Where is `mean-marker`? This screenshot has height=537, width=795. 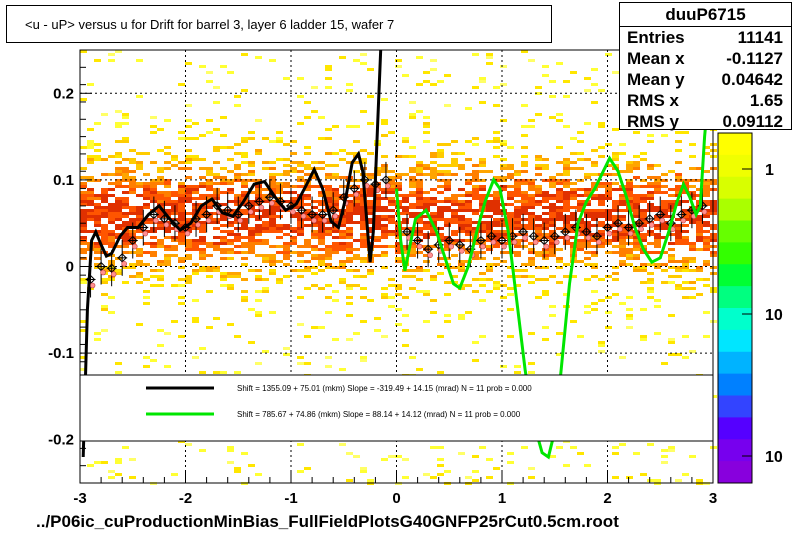 mean-marker is located at coordinates (314, 220).